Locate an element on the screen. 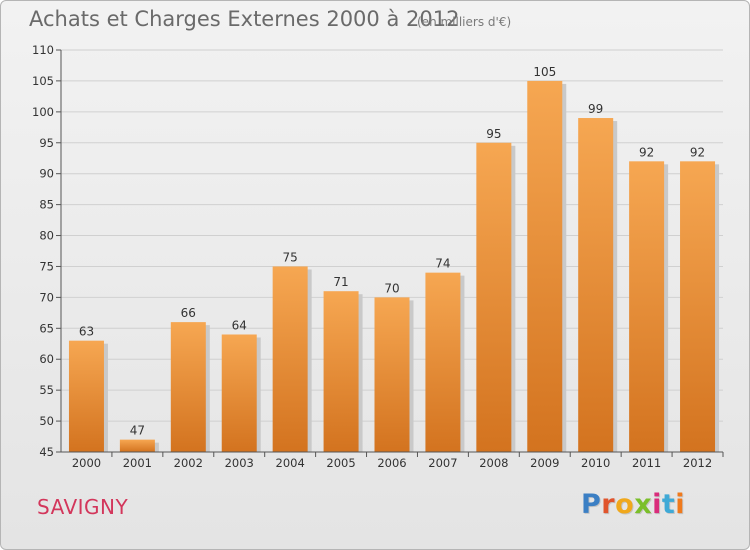 This screenshot has width=750, height=550. data-label-2011: 92 is located at coordinates (646, 152).